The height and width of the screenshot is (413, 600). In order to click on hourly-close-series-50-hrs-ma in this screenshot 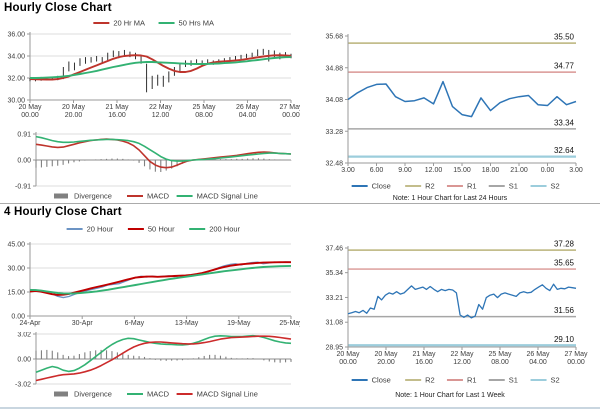, I will do `click(161, 67)`.